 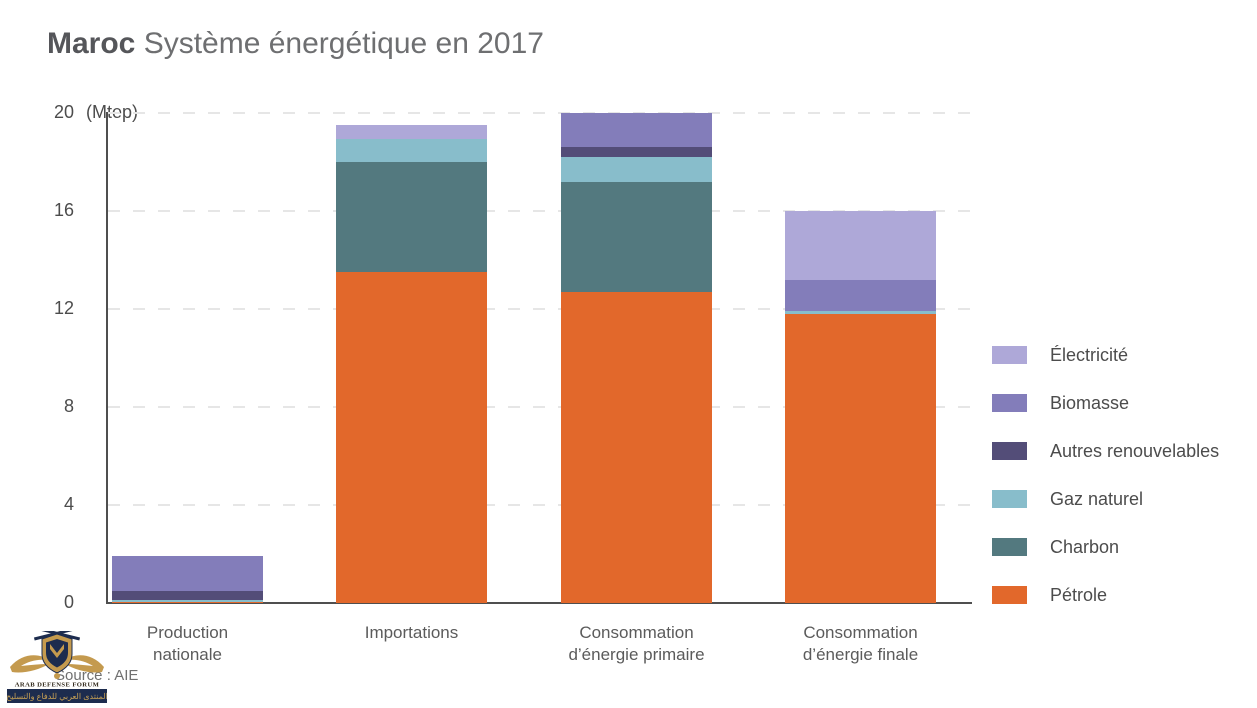 I want to click on page-title-subject: Système énergétique en 2017, so click(x=343, y=43).